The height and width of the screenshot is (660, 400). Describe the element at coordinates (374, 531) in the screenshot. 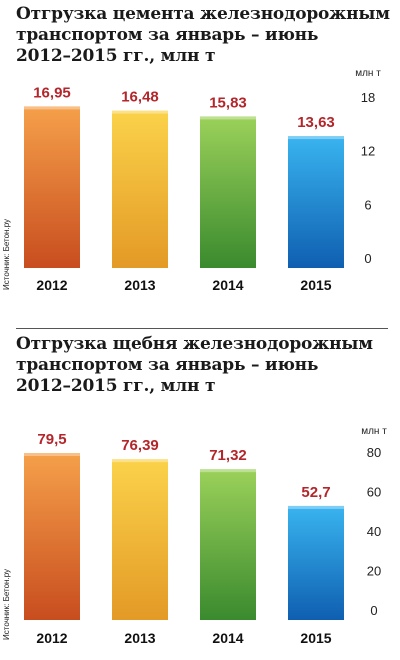

I see `y-tick-label: 40` at that location.